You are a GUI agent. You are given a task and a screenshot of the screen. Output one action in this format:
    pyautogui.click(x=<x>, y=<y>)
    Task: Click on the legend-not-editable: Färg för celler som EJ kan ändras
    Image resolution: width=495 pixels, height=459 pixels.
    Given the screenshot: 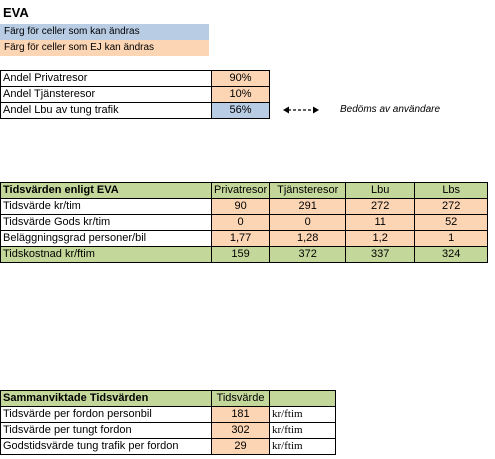 What is the action you would take?
    pyautogui.click(x=104, y=48)
    